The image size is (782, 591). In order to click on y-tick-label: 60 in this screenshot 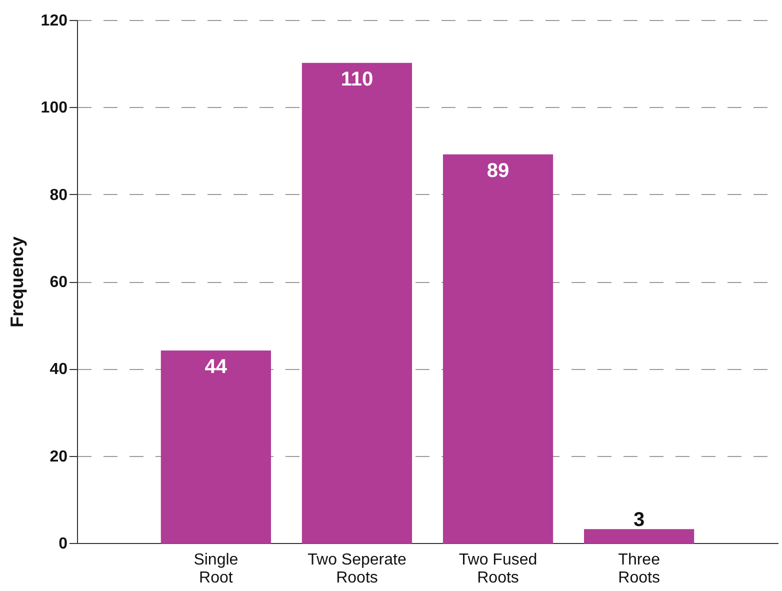, I will do `click(59, 282)`.